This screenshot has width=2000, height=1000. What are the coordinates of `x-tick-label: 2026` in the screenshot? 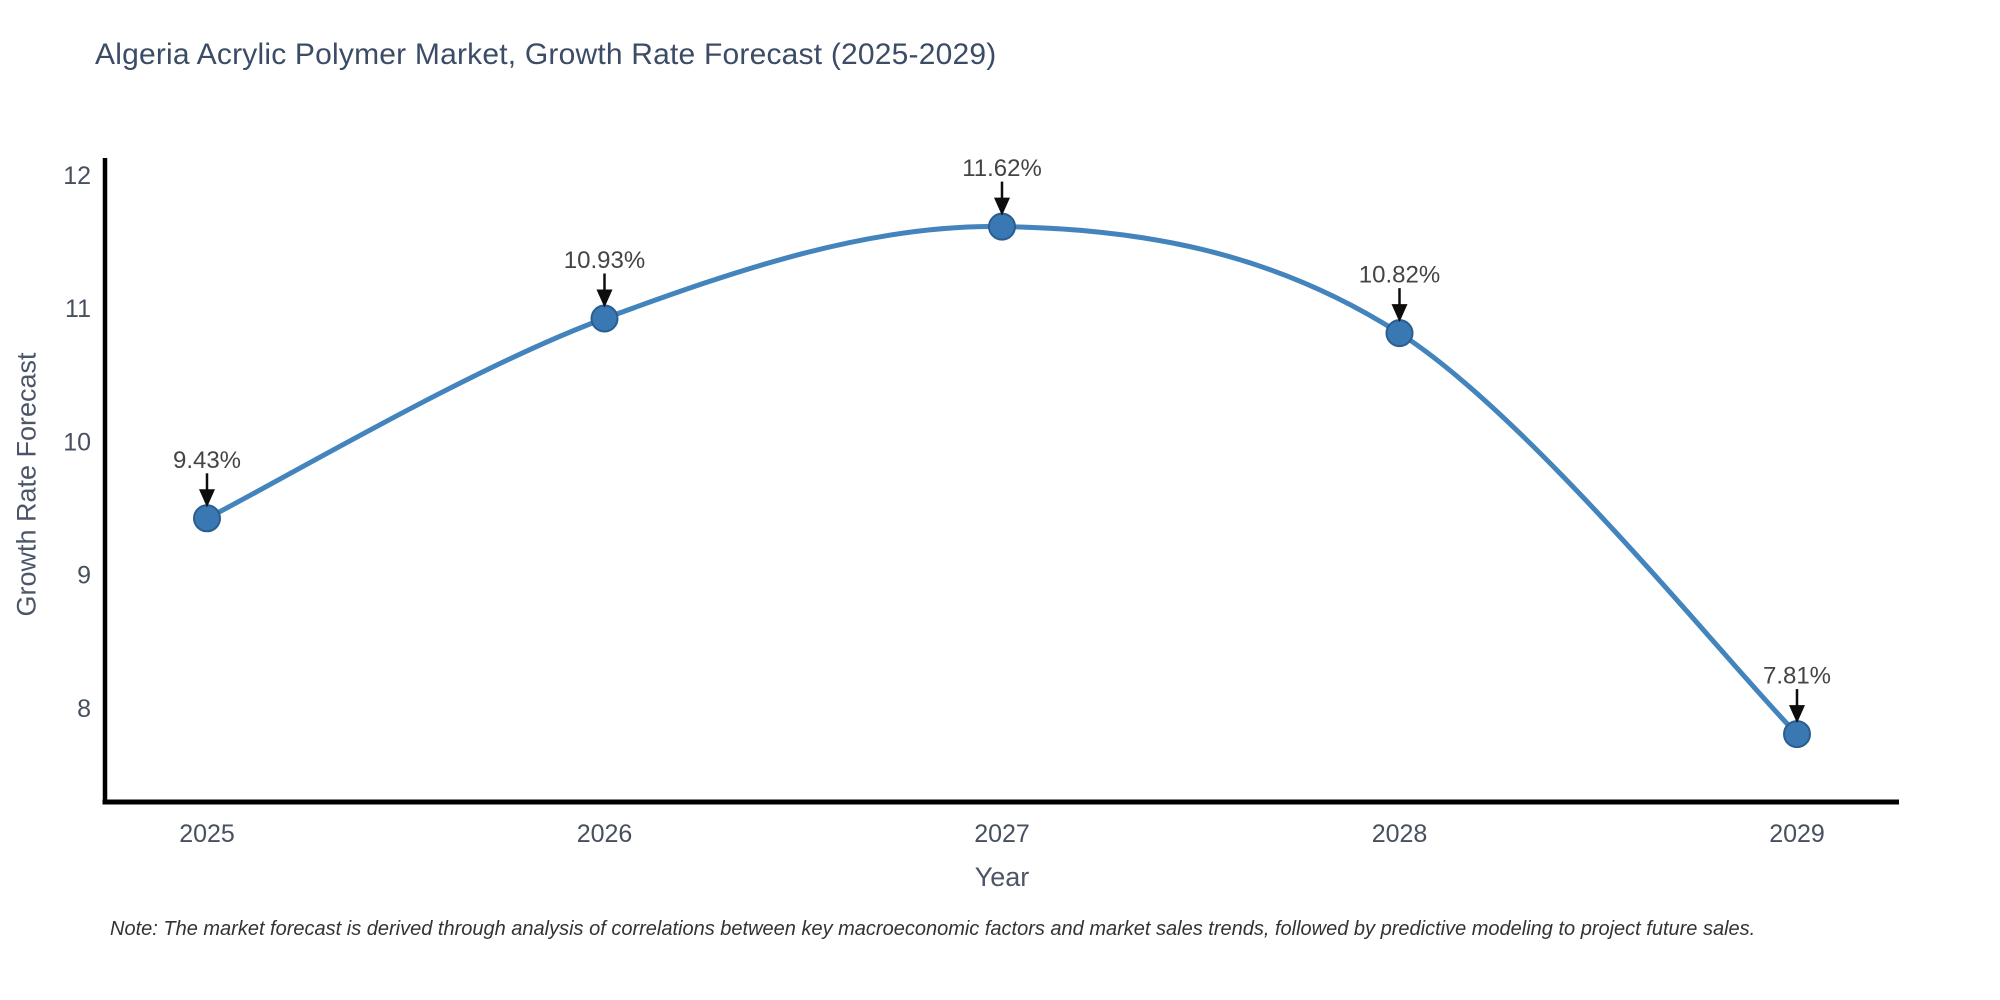 It's located at (605, 834).